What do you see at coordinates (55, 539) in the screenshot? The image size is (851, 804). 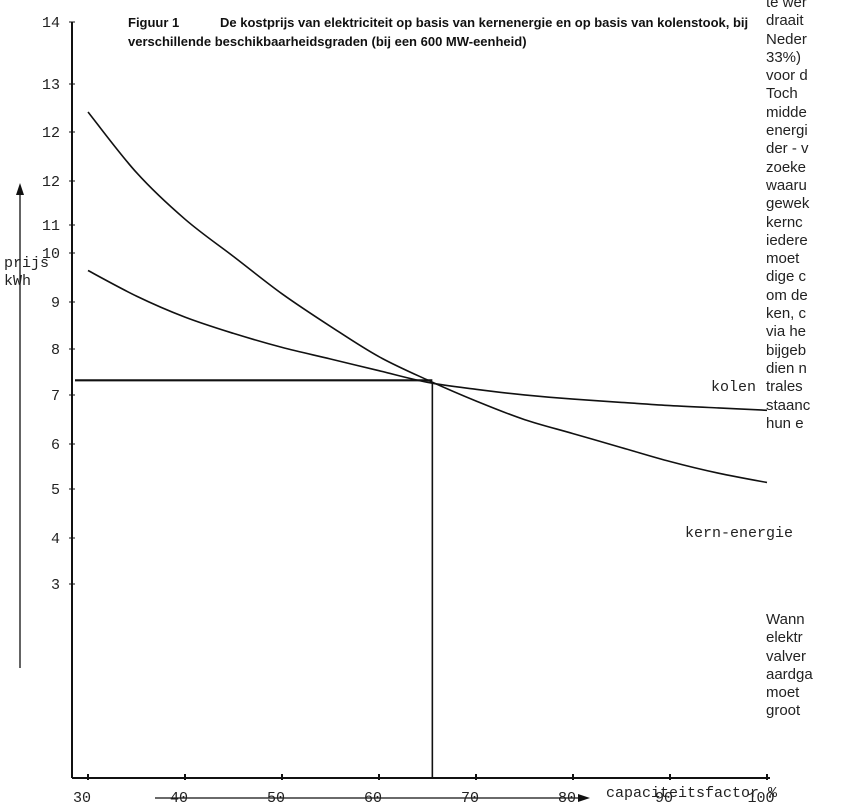 I see `y-tick-label: 4` at bounding box center [55, 539].